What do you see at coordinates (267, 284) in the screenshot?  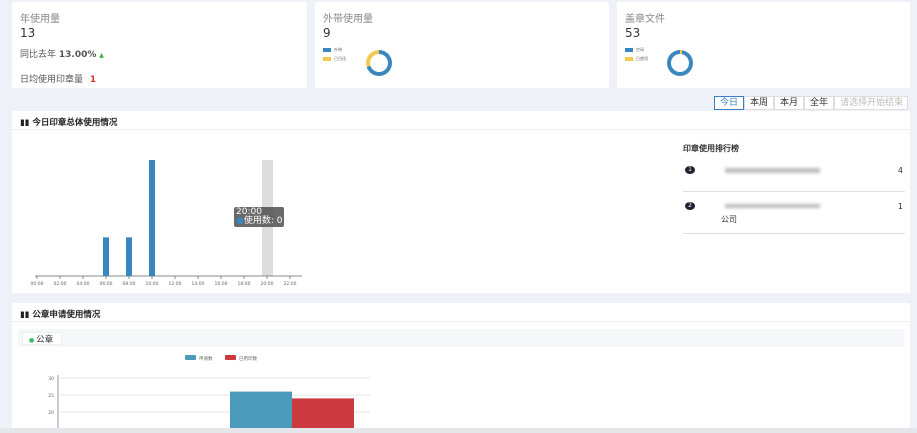 I see `x-tick-label: 20:00` at bounding box center [267, 284].